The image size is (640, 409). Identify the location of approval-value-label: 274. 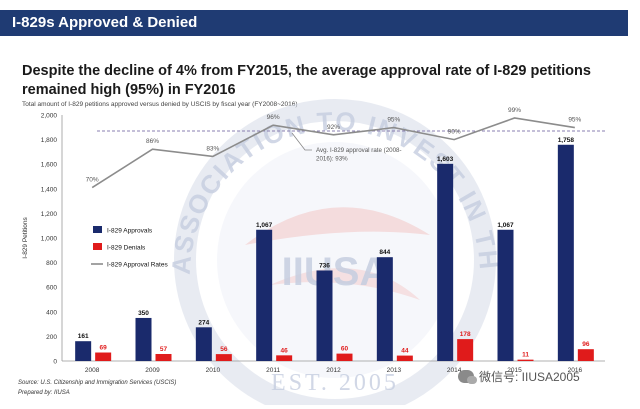
(203, 322).